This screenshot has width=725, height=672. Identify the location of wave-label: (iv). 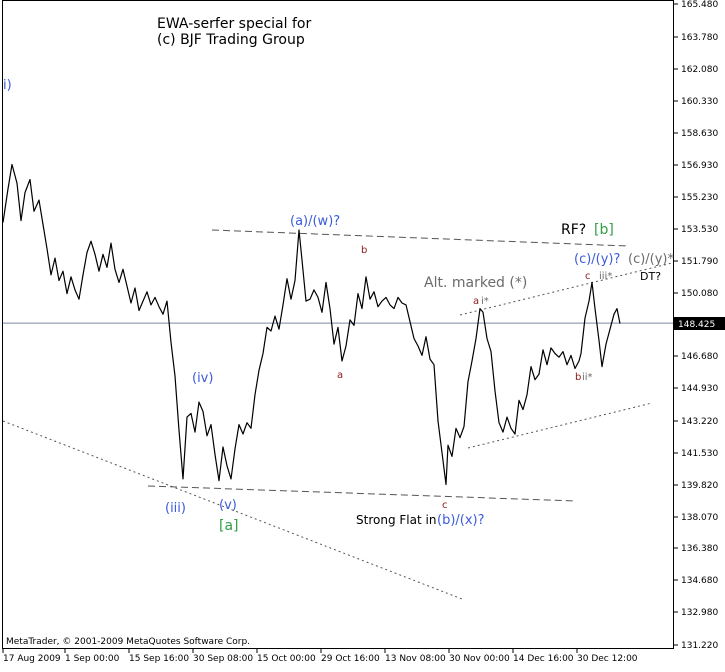
(202, 378).